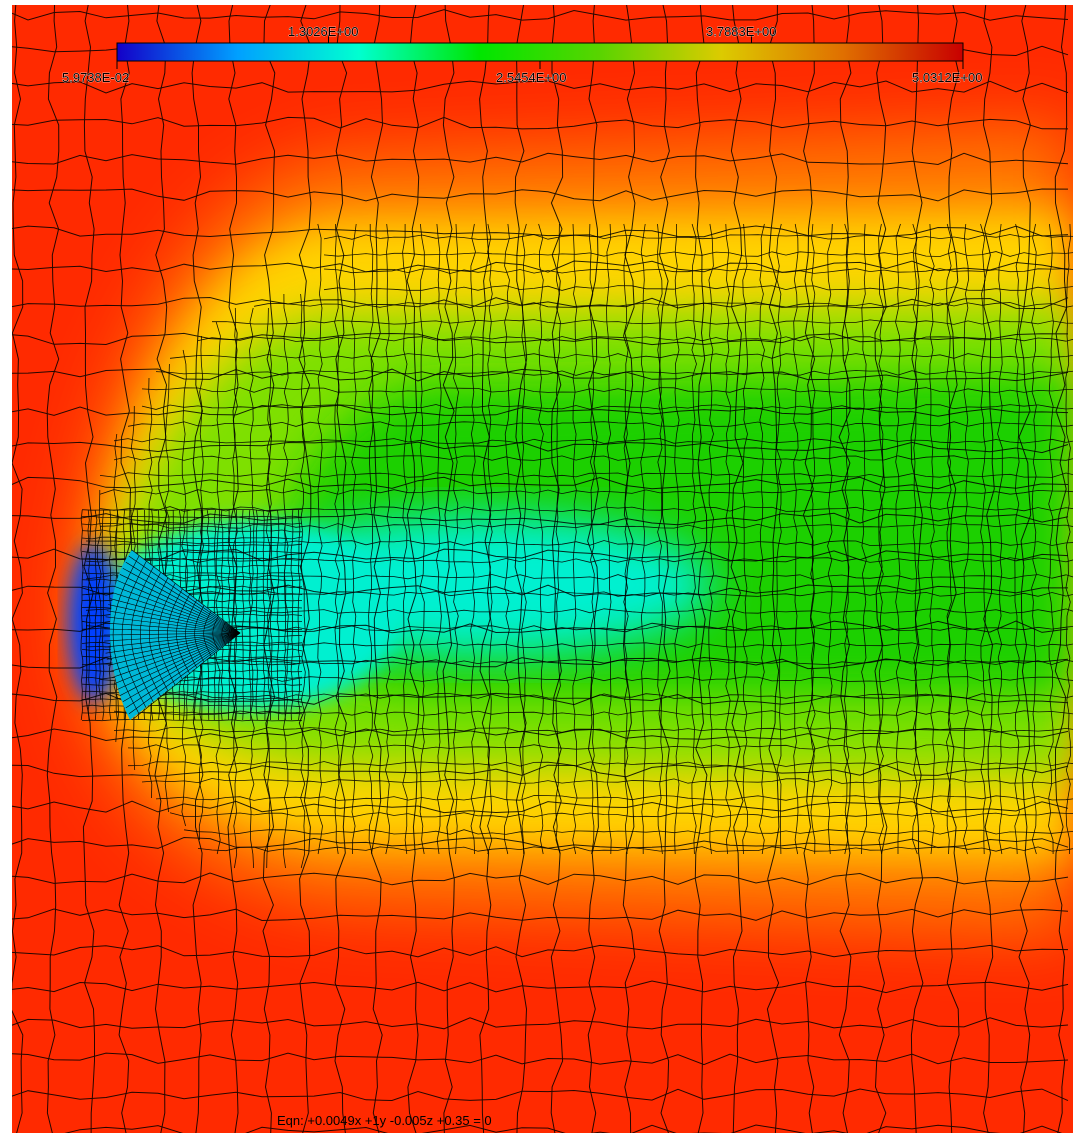  Describe the element at coordinates (95, 77) in the screenshot. I see `legend-label-0: 5.9738E-02` at that location.